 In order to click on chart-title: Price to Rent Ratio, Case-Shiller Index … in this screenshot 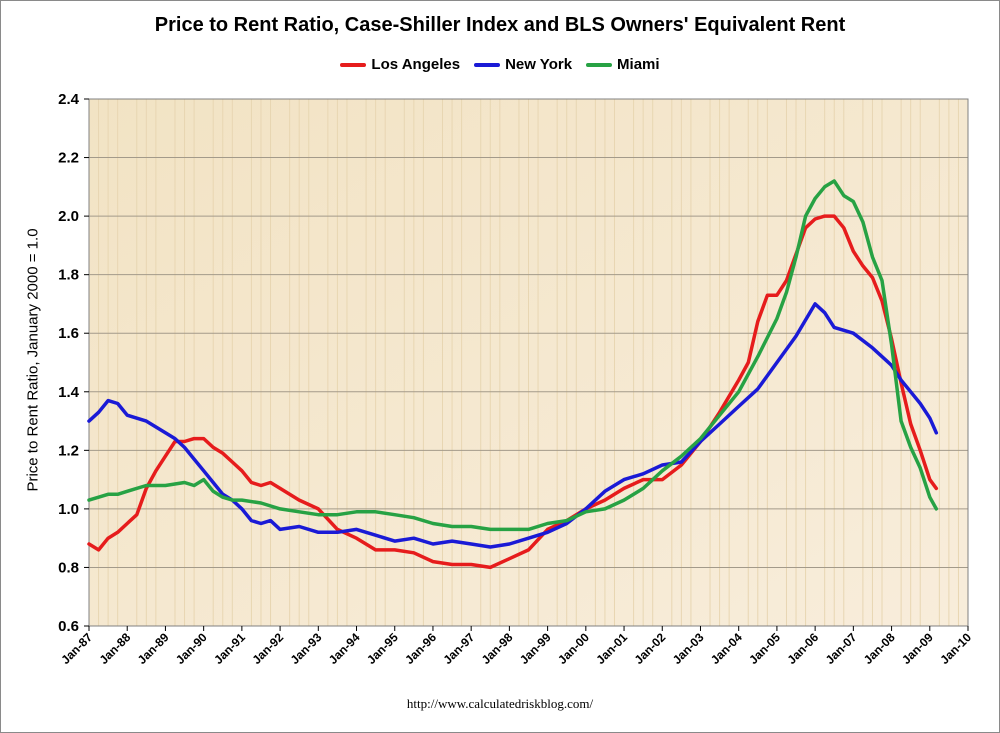, I will do `click(500, 25)`.